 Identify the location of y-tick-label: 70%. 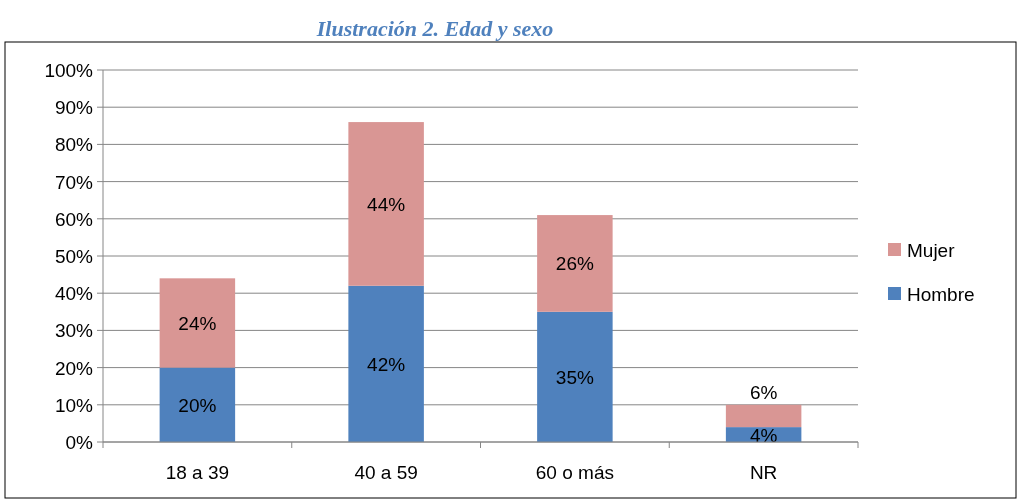
(74, 182).